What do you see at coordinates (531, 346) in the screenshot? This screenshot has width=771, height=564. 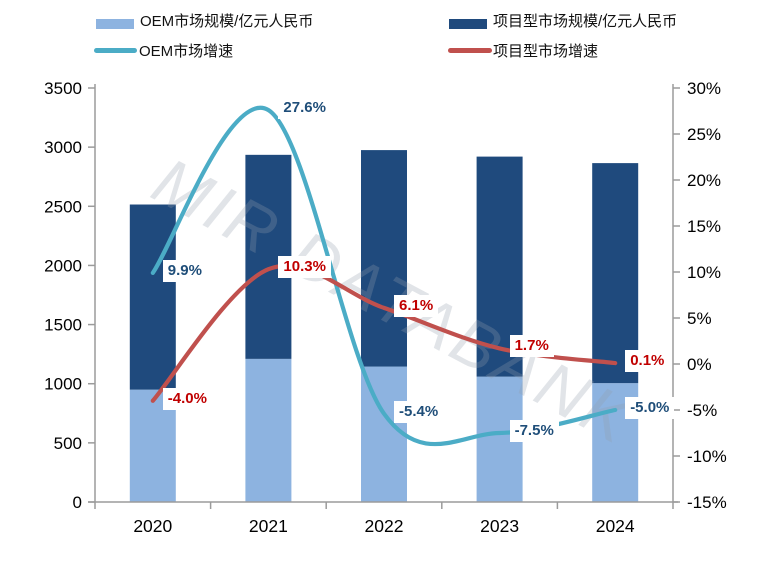 I see `project-growth-label-2023: 1.7%` at bounding box center [531, 346].